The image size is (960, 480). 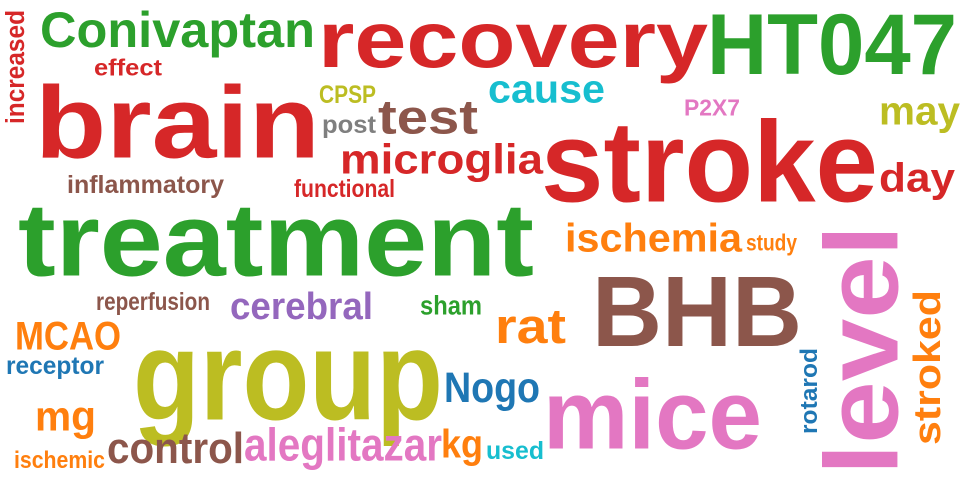 I want to click on word-ht047: HT047, so click(x=832, y=47).